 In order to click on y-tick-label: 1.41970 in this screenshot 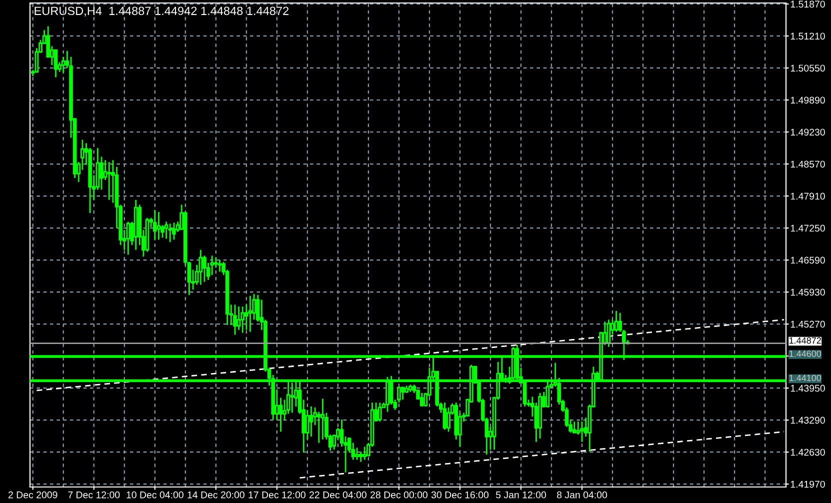, I will do `click(807, 484)`.